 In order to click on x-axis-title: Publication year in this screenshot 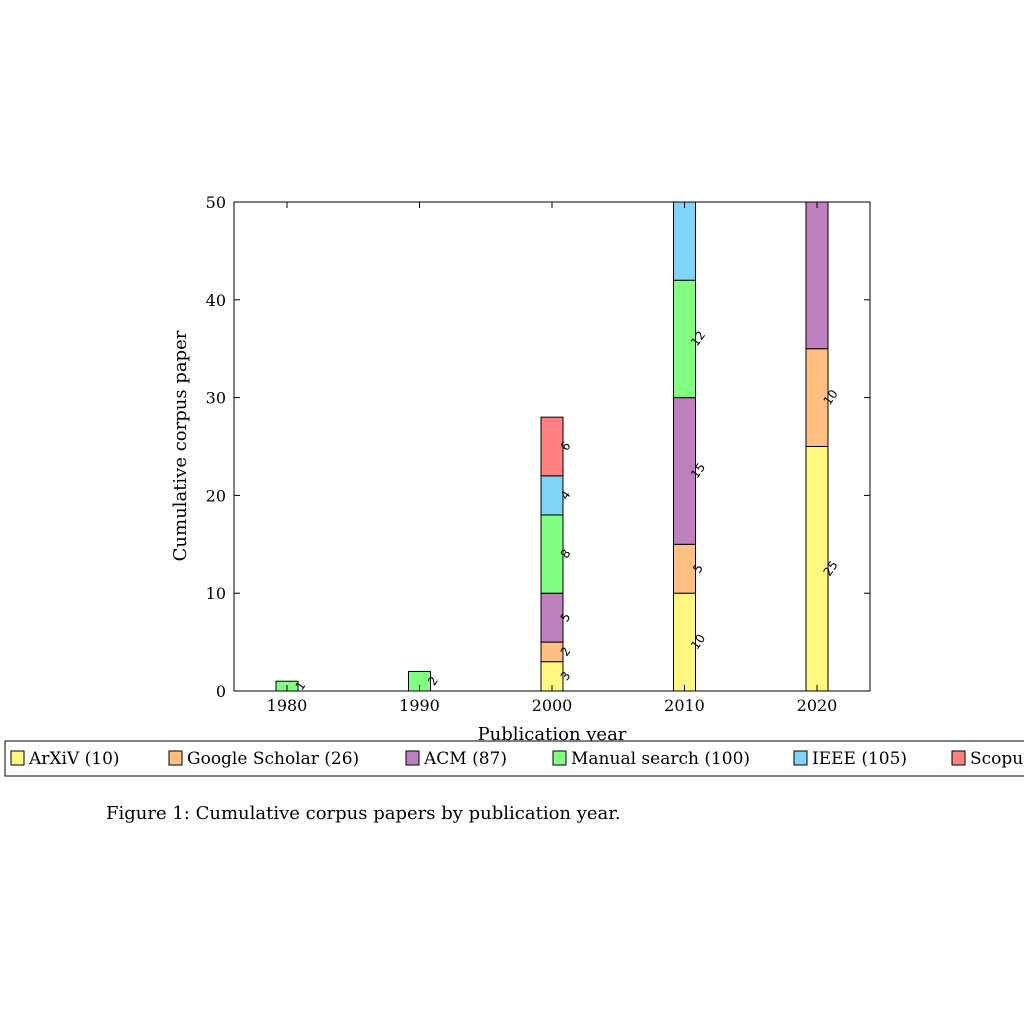, I will do `click(552, 734)`.